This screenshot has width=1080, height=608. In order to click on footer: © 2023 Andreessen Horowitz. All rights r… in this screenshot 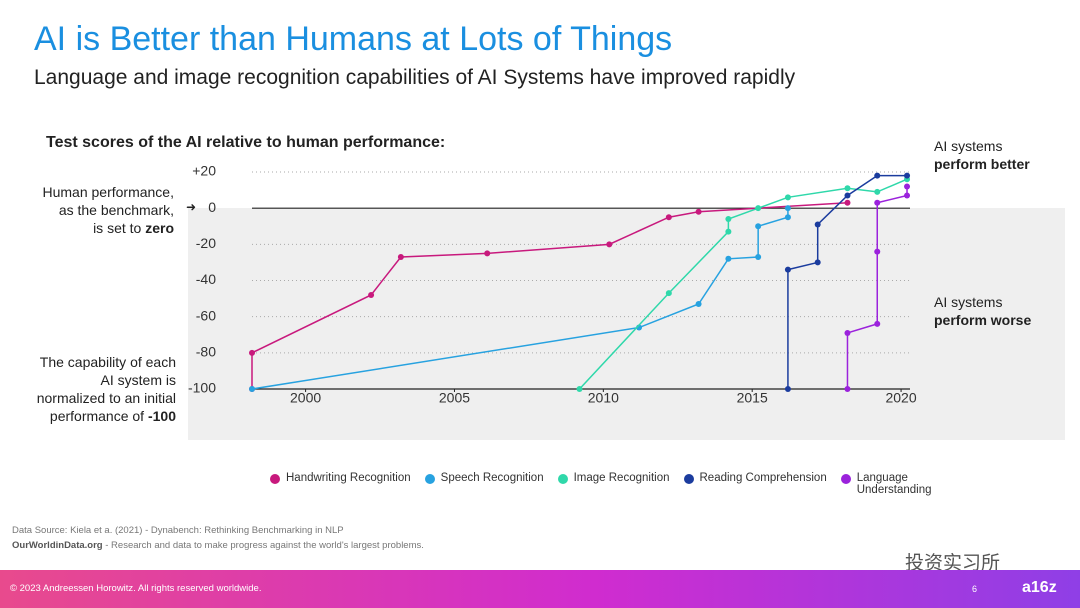, I will do `click(540, 589)`.